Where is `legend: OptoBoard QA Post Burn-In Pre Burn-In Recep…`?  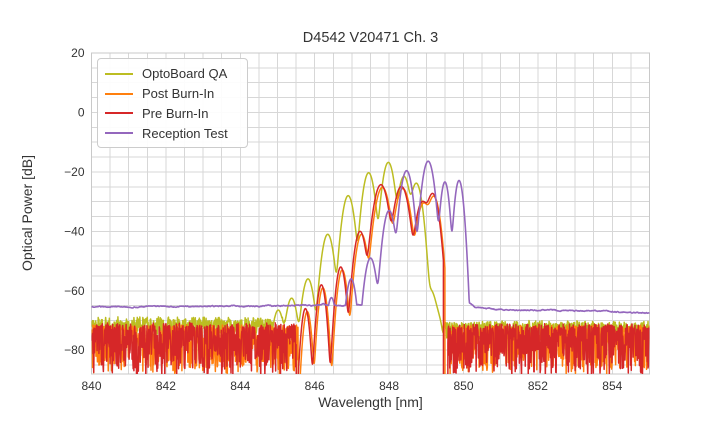
legend: OptoBoard QA Post Burn-In Pre Burn-In Recep… is located at coordinates (172, 103).